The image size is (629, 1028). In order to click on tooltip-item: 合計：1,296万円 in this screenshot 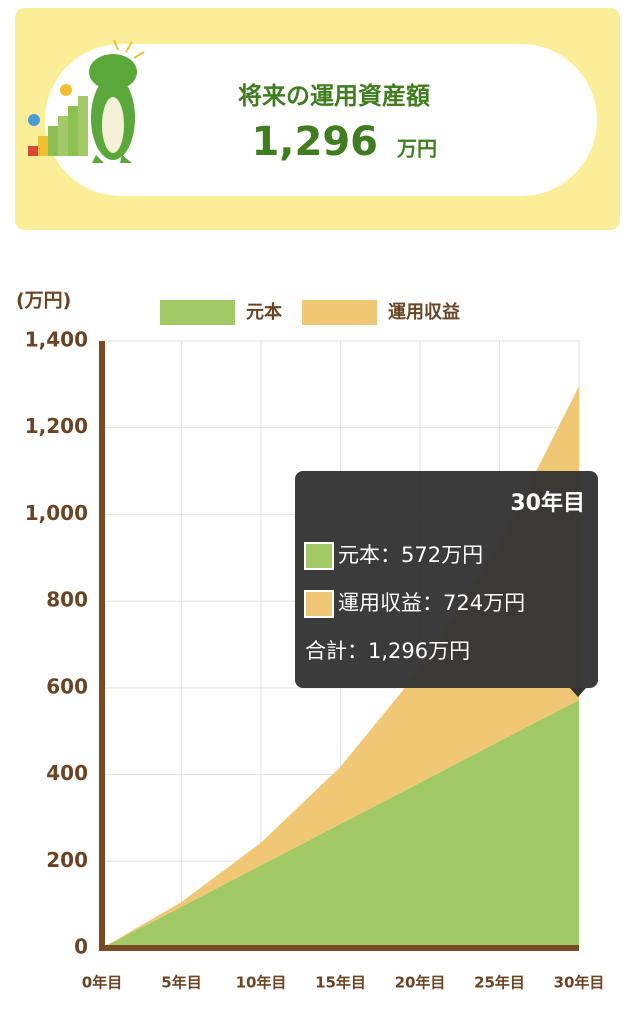, I will do `click(387, 651)`.